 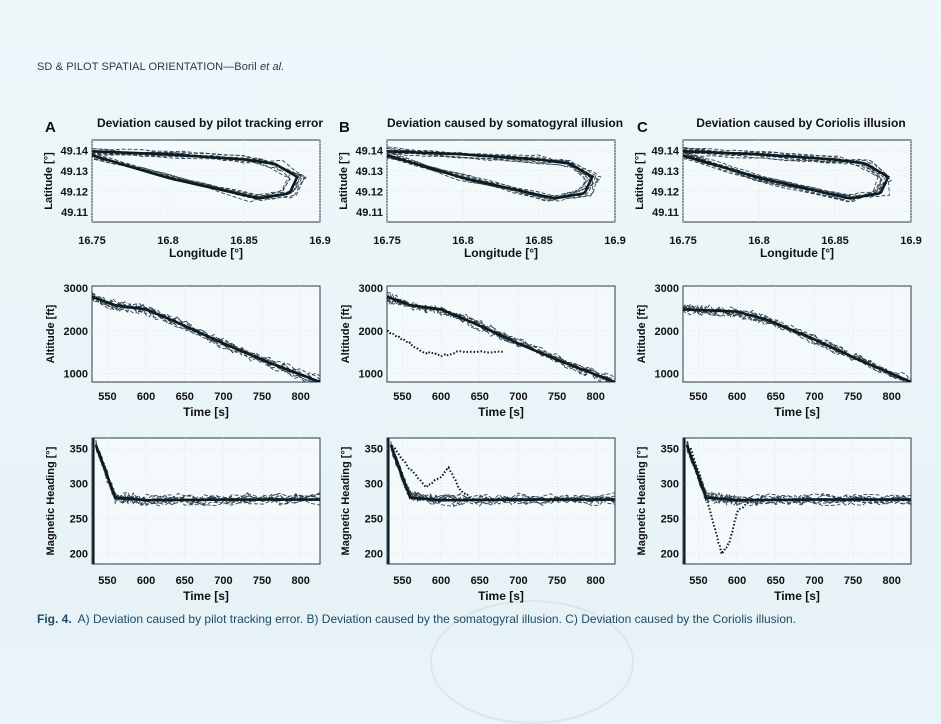 What do you see at coordinates (800, 123) in the screenshot?
I see `chart-title: Deviation caused by Coriolis illusion` at bounding box center [800, 123].